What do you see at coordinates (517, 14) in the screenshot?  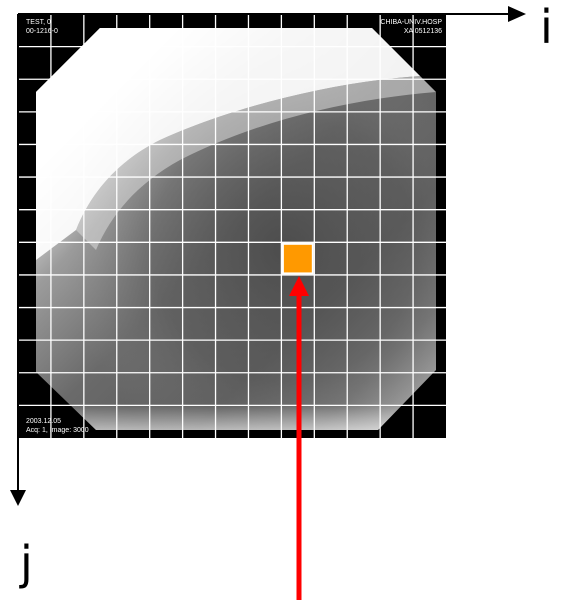 I see `i-axis-arrowhead` at bounding box center [517, 14].